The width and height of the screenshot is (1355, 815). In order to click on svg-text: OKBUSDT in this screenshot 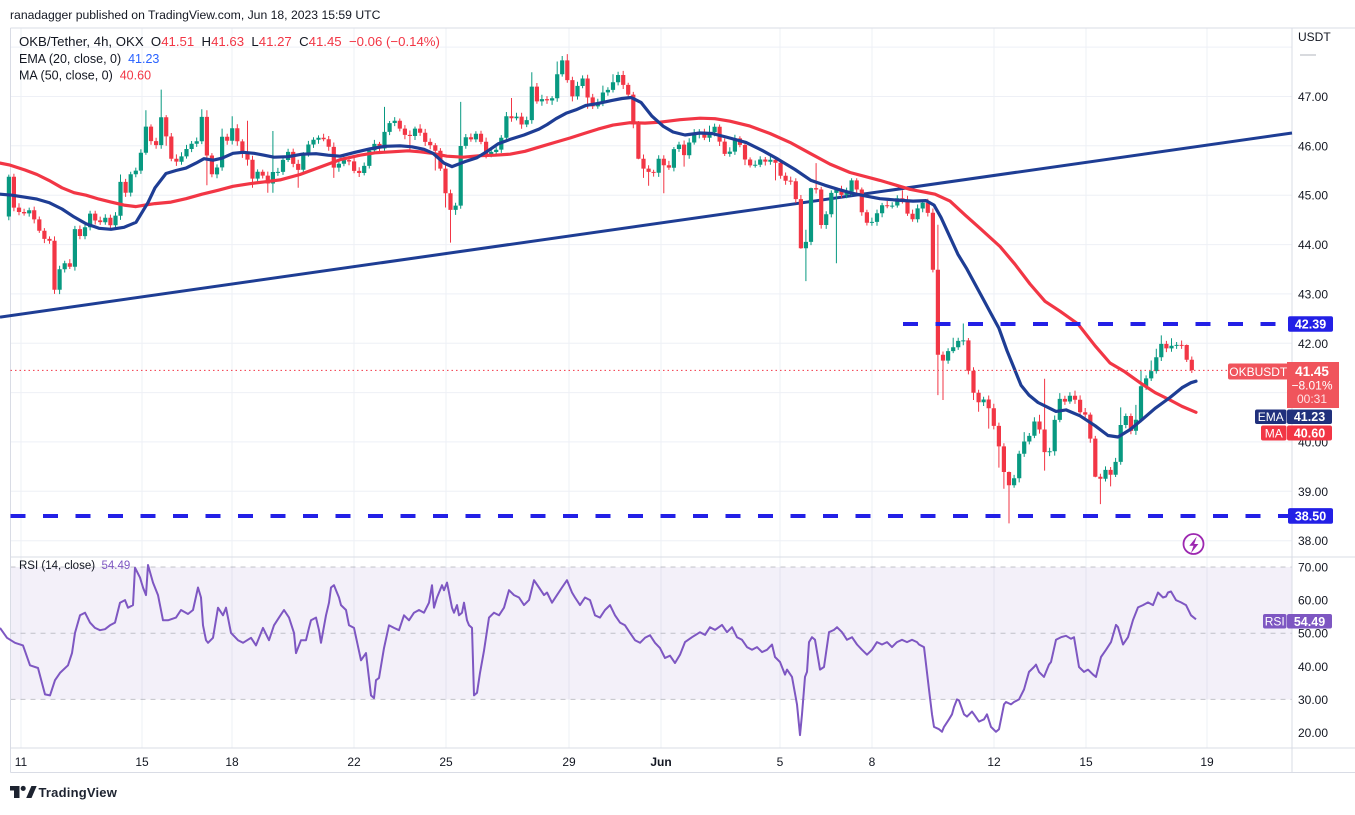, I will do `click(1258, 372)`.